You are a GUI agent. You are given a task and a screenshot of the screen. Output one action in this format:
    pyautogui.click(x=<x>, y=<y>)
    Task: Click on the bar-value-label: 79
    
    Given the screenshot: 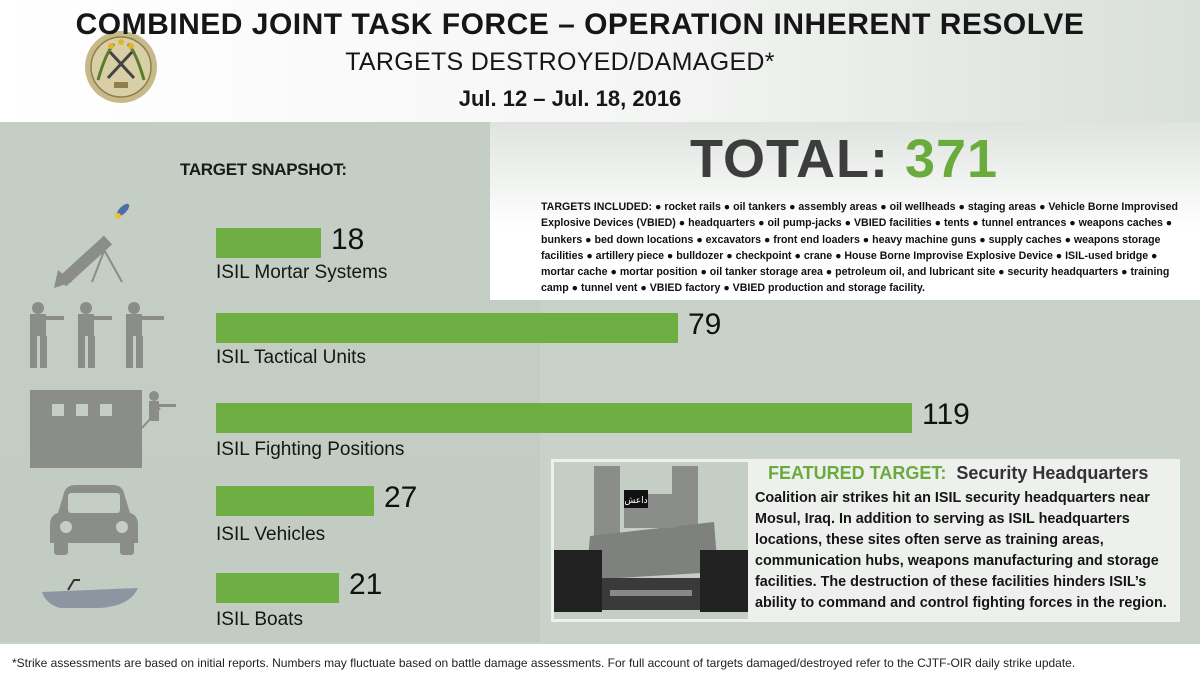 What is the action you would take?
    pyautogui.click(x=705, y=324)
    